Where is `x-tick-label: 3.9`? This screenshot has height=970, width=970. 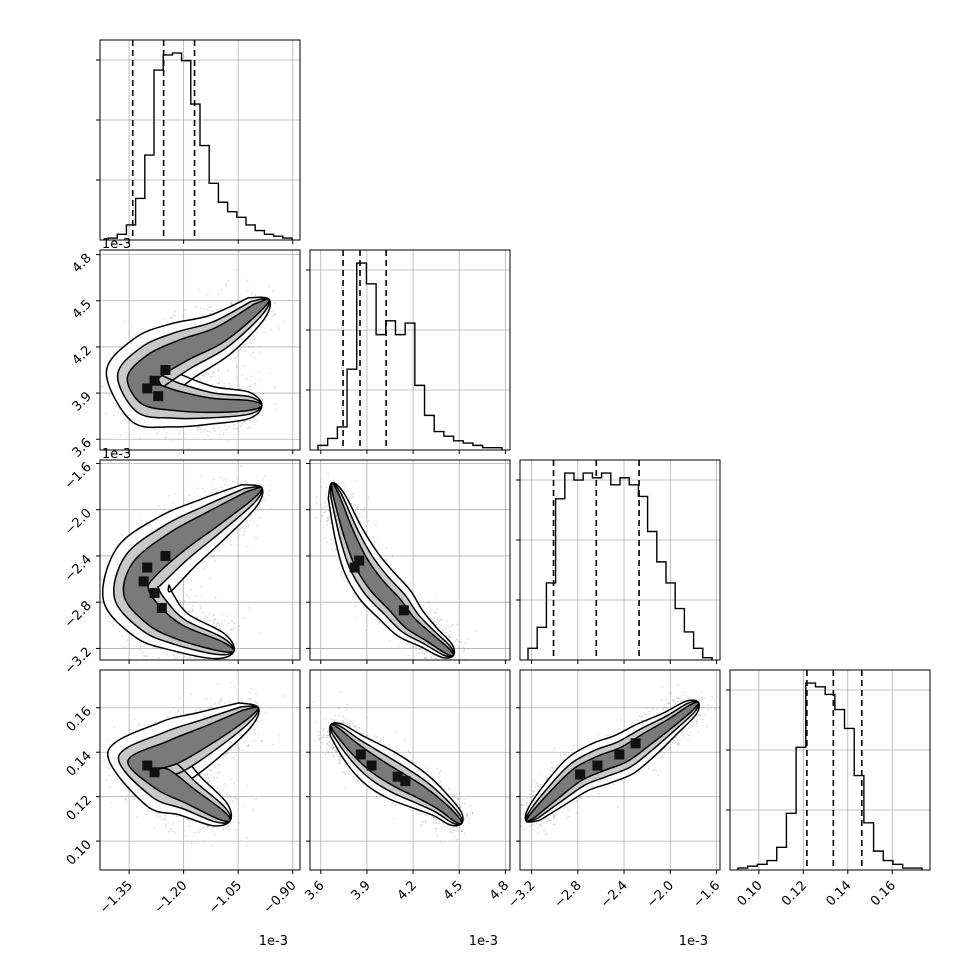
x-tick-label: 3.9 is located at coordinates (361, 890).